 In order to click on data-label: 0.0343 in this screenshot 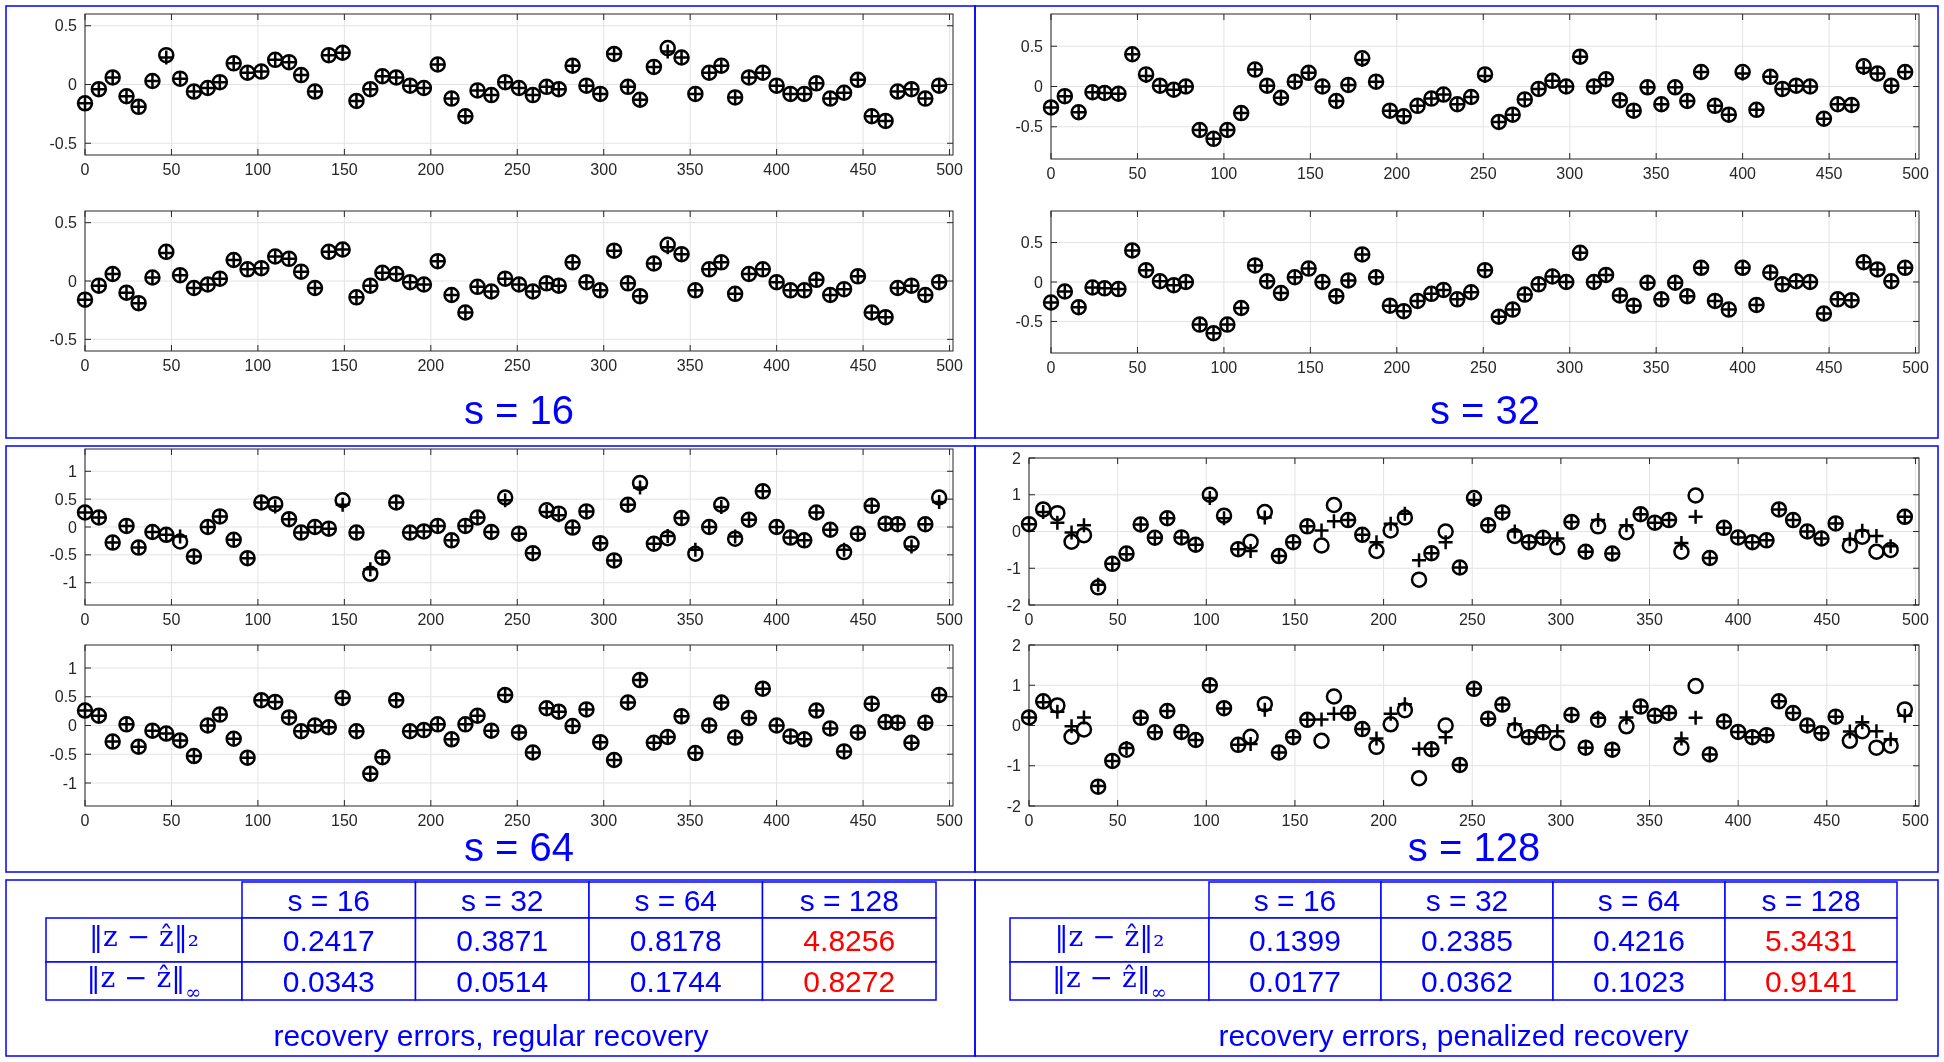, I will do `click(328, 981)`.